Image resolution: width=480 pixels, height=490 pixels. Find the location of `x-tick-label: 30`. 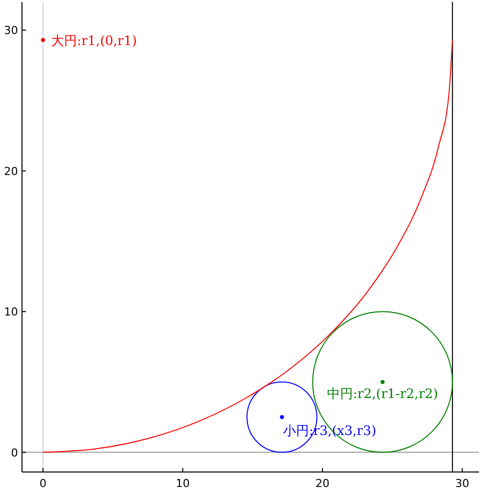

x-tick-label: 30 is located at coordinates (462, 483).